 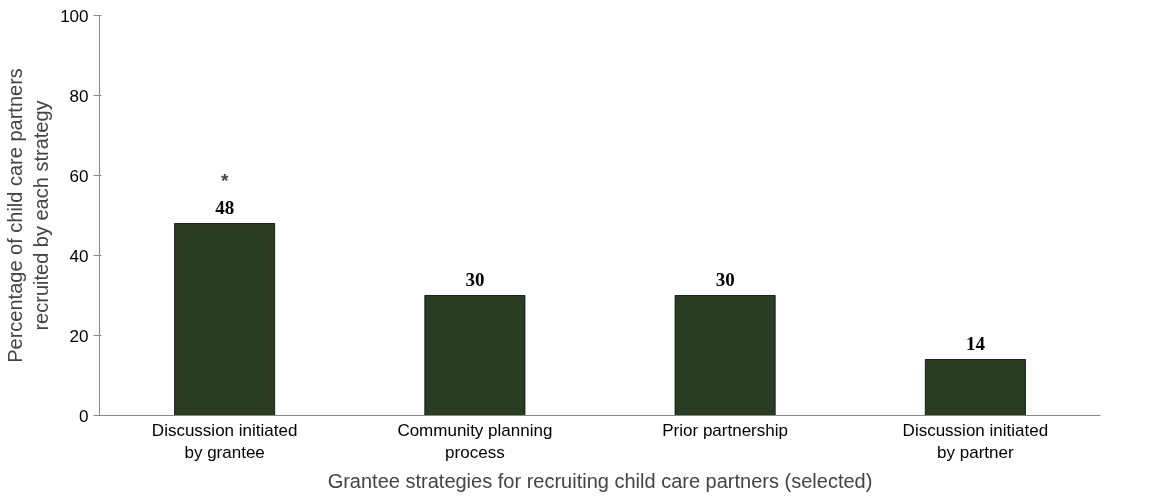 I want to click on y-tick-label: 60, so click(x=79, y=176).